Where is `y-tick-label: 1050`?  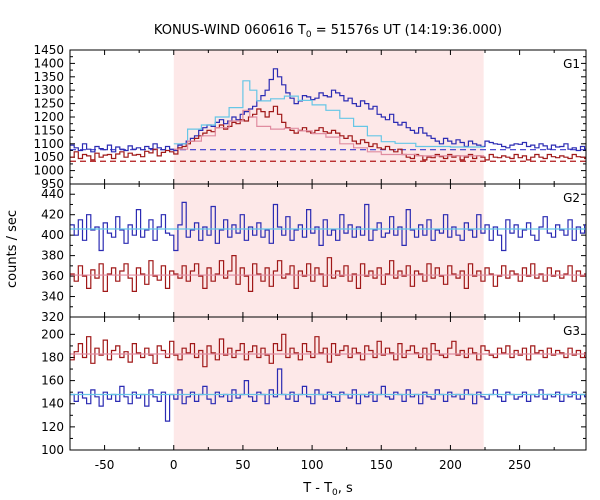 y-tick-label: 1050 is located at coordinates (48, 157).